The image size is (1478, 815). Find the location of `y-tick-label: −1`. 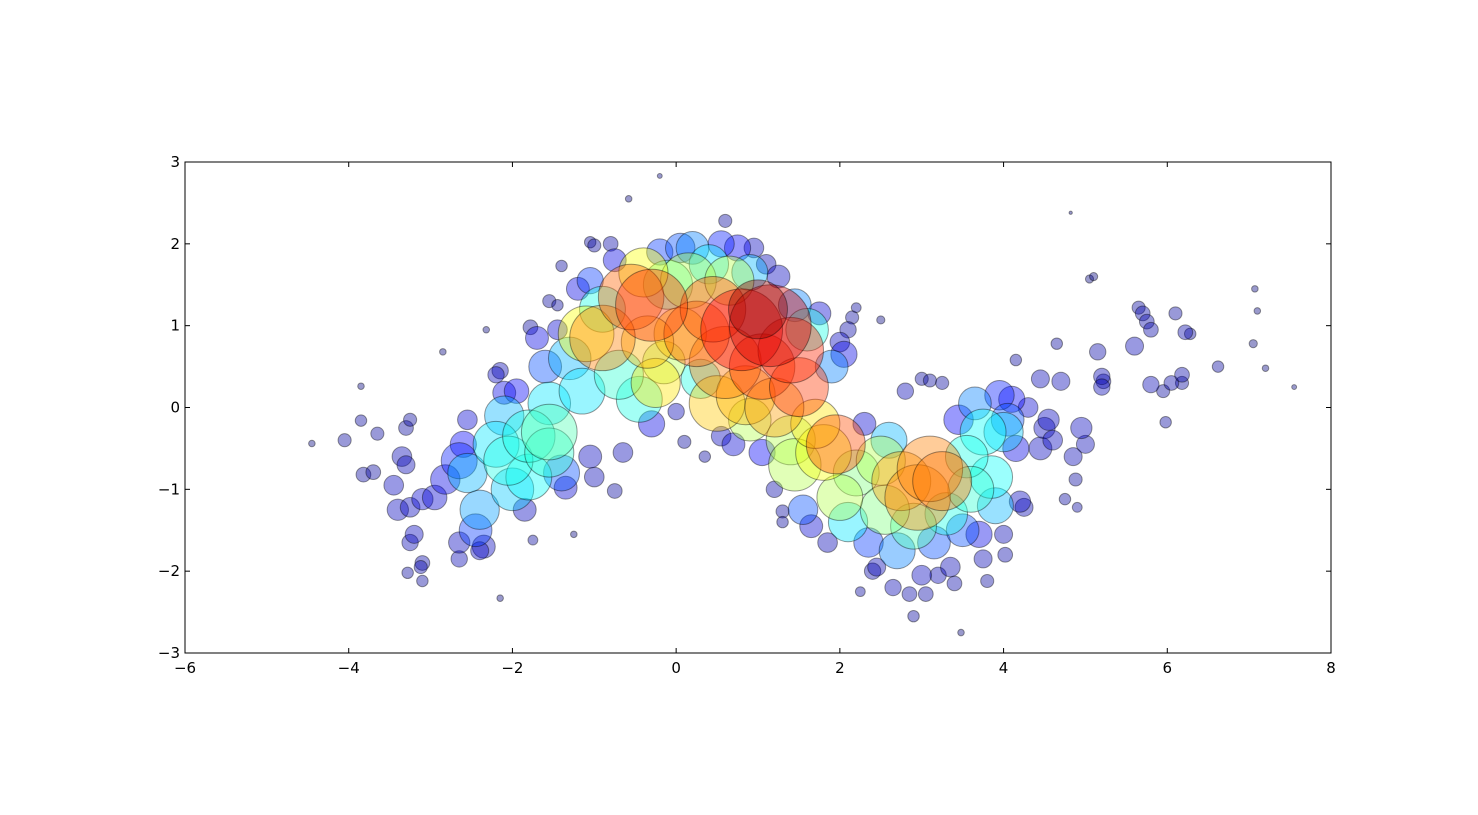

y-tick-label: −1 is located at coordinates (169, 489).